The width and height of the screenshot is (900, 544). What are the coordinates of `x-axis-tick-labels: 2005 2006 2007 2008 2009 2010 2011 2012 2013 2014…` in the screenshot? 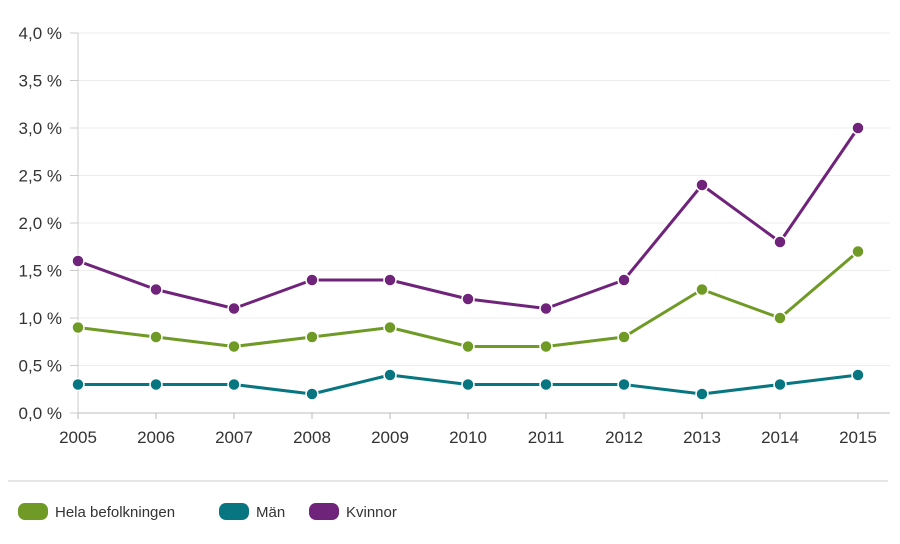 It's located at (468, 437).